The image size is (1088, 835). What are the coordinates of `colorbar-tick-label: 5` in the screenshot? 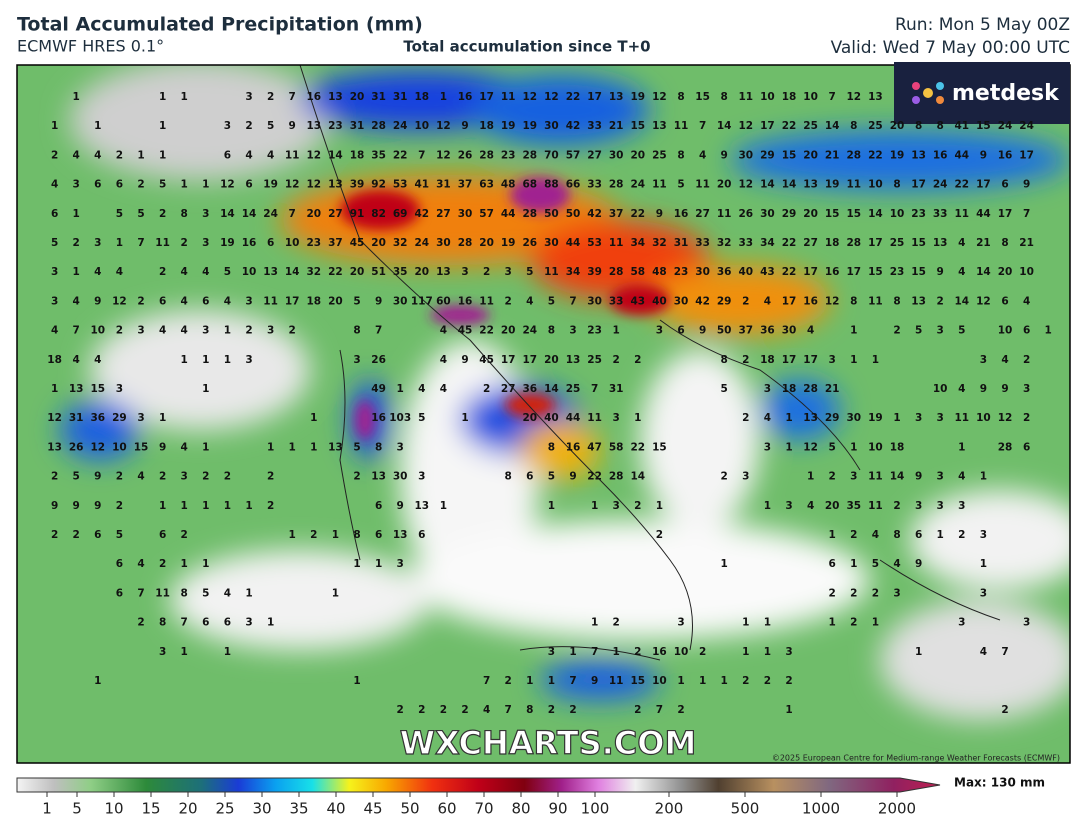 It's located at (77, 809).